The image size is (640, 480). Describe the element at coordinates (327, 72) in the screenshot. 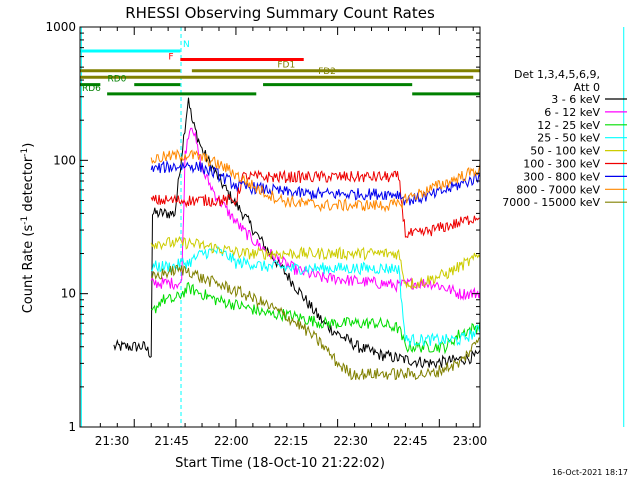

I see `state-bar-label-fd2: FD2` at that location.